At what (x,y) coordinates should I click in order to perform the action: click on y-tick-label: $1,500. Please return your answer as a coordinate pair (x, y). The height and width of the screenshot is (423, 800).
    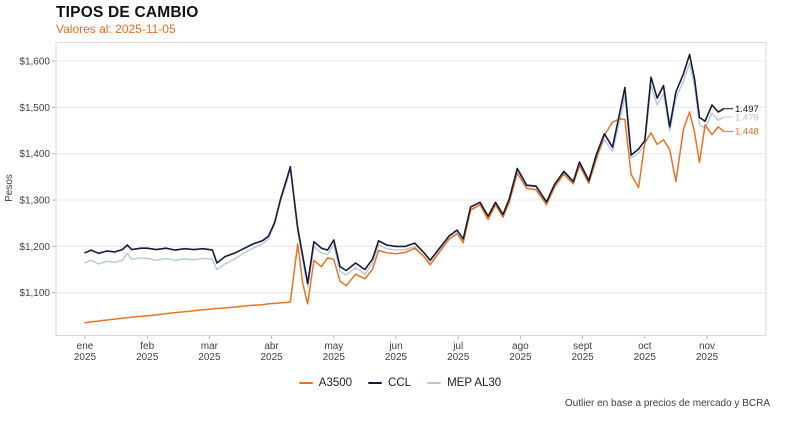
    Looking at the image, I should click on (34, 108).